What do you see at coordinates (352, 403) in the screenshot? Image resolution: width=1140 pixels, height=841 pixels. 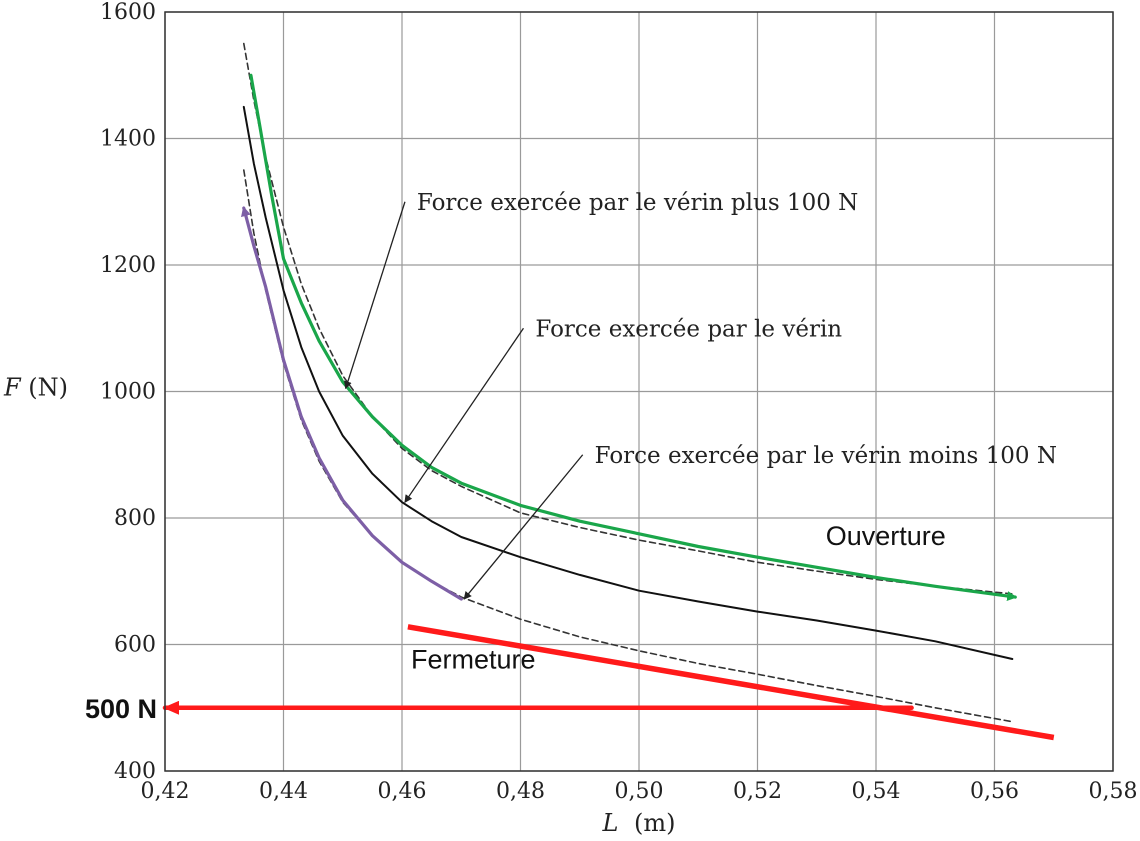 I see `series-line-fermeture` at bounding box center [352, 403].